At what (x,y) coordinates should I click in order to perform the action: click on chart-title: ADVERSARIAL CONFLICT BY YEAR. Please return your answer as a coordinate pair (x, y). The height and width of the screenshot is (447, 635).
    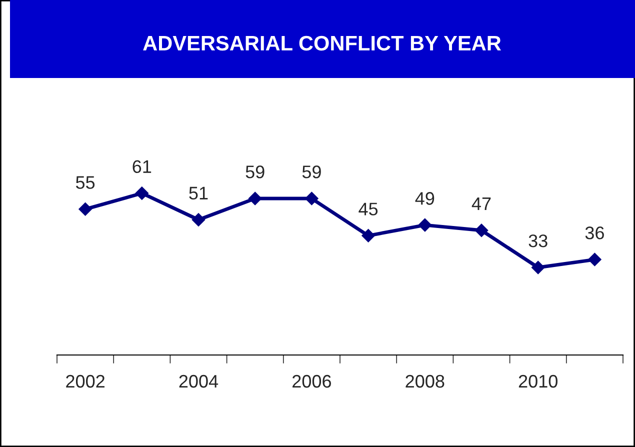
    Looking at the image, I should click on (322, 43).